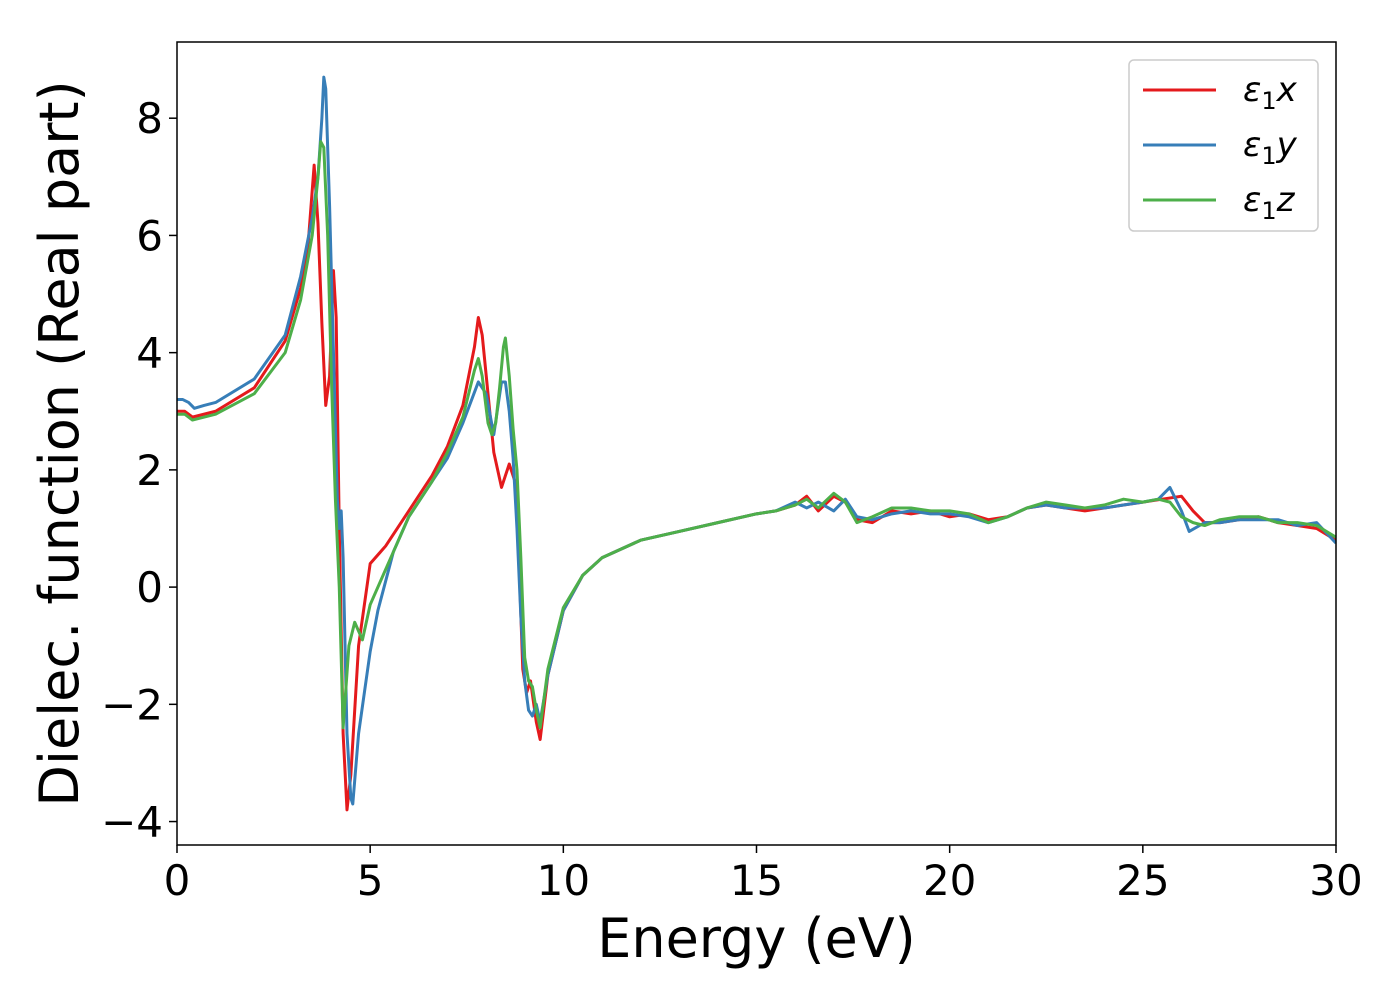 This screenshot has width=1400, height=1000. What do you see at coordinates (756, 880) in the screenshot?
I see `x-tick-label: 15` at bounding box center [756, 880].